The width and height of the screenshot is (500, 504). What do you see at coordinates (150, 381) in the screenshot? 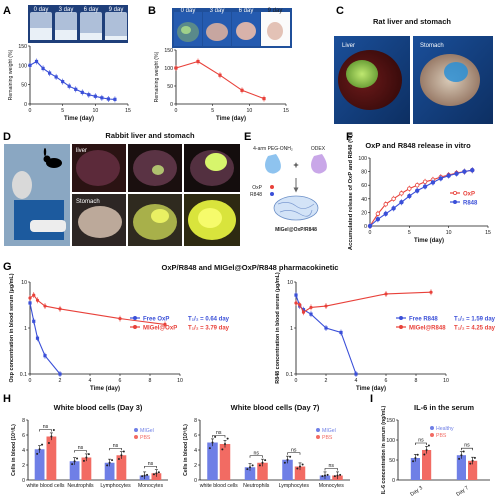
I see `x-tick-label: 8` at bounding box center [150, 381].